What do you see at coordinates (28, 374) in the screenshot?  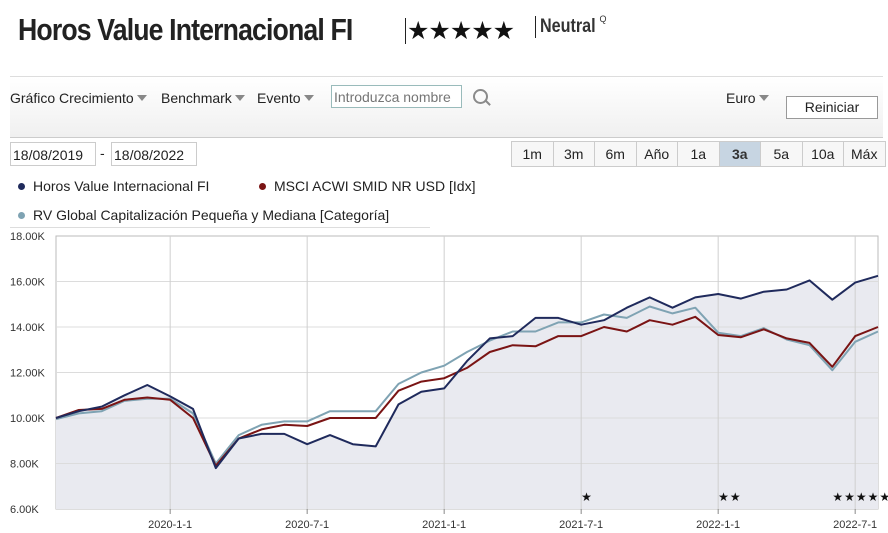 I see `y-tick-label: 12.00K` at bounding box center [28, 374].